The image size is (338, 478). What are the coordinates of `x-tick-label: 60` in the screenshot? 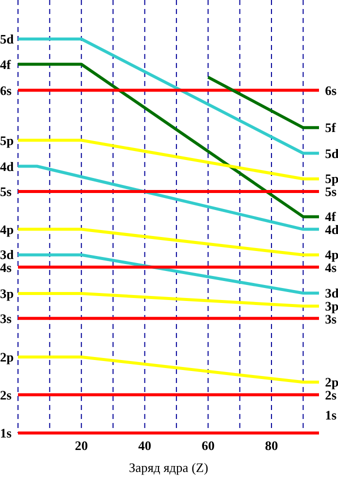 It's located at (208, 445).